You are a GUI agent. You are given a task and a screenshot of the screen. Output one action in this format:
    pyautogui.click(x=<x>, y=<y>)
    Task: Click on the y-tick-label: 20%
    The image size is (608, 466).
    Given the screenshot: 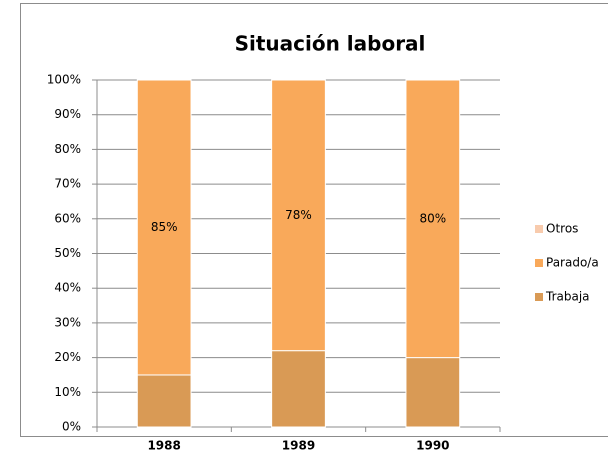 What is the action you would take?
    pyautogui.click(x=67, y=357)
    